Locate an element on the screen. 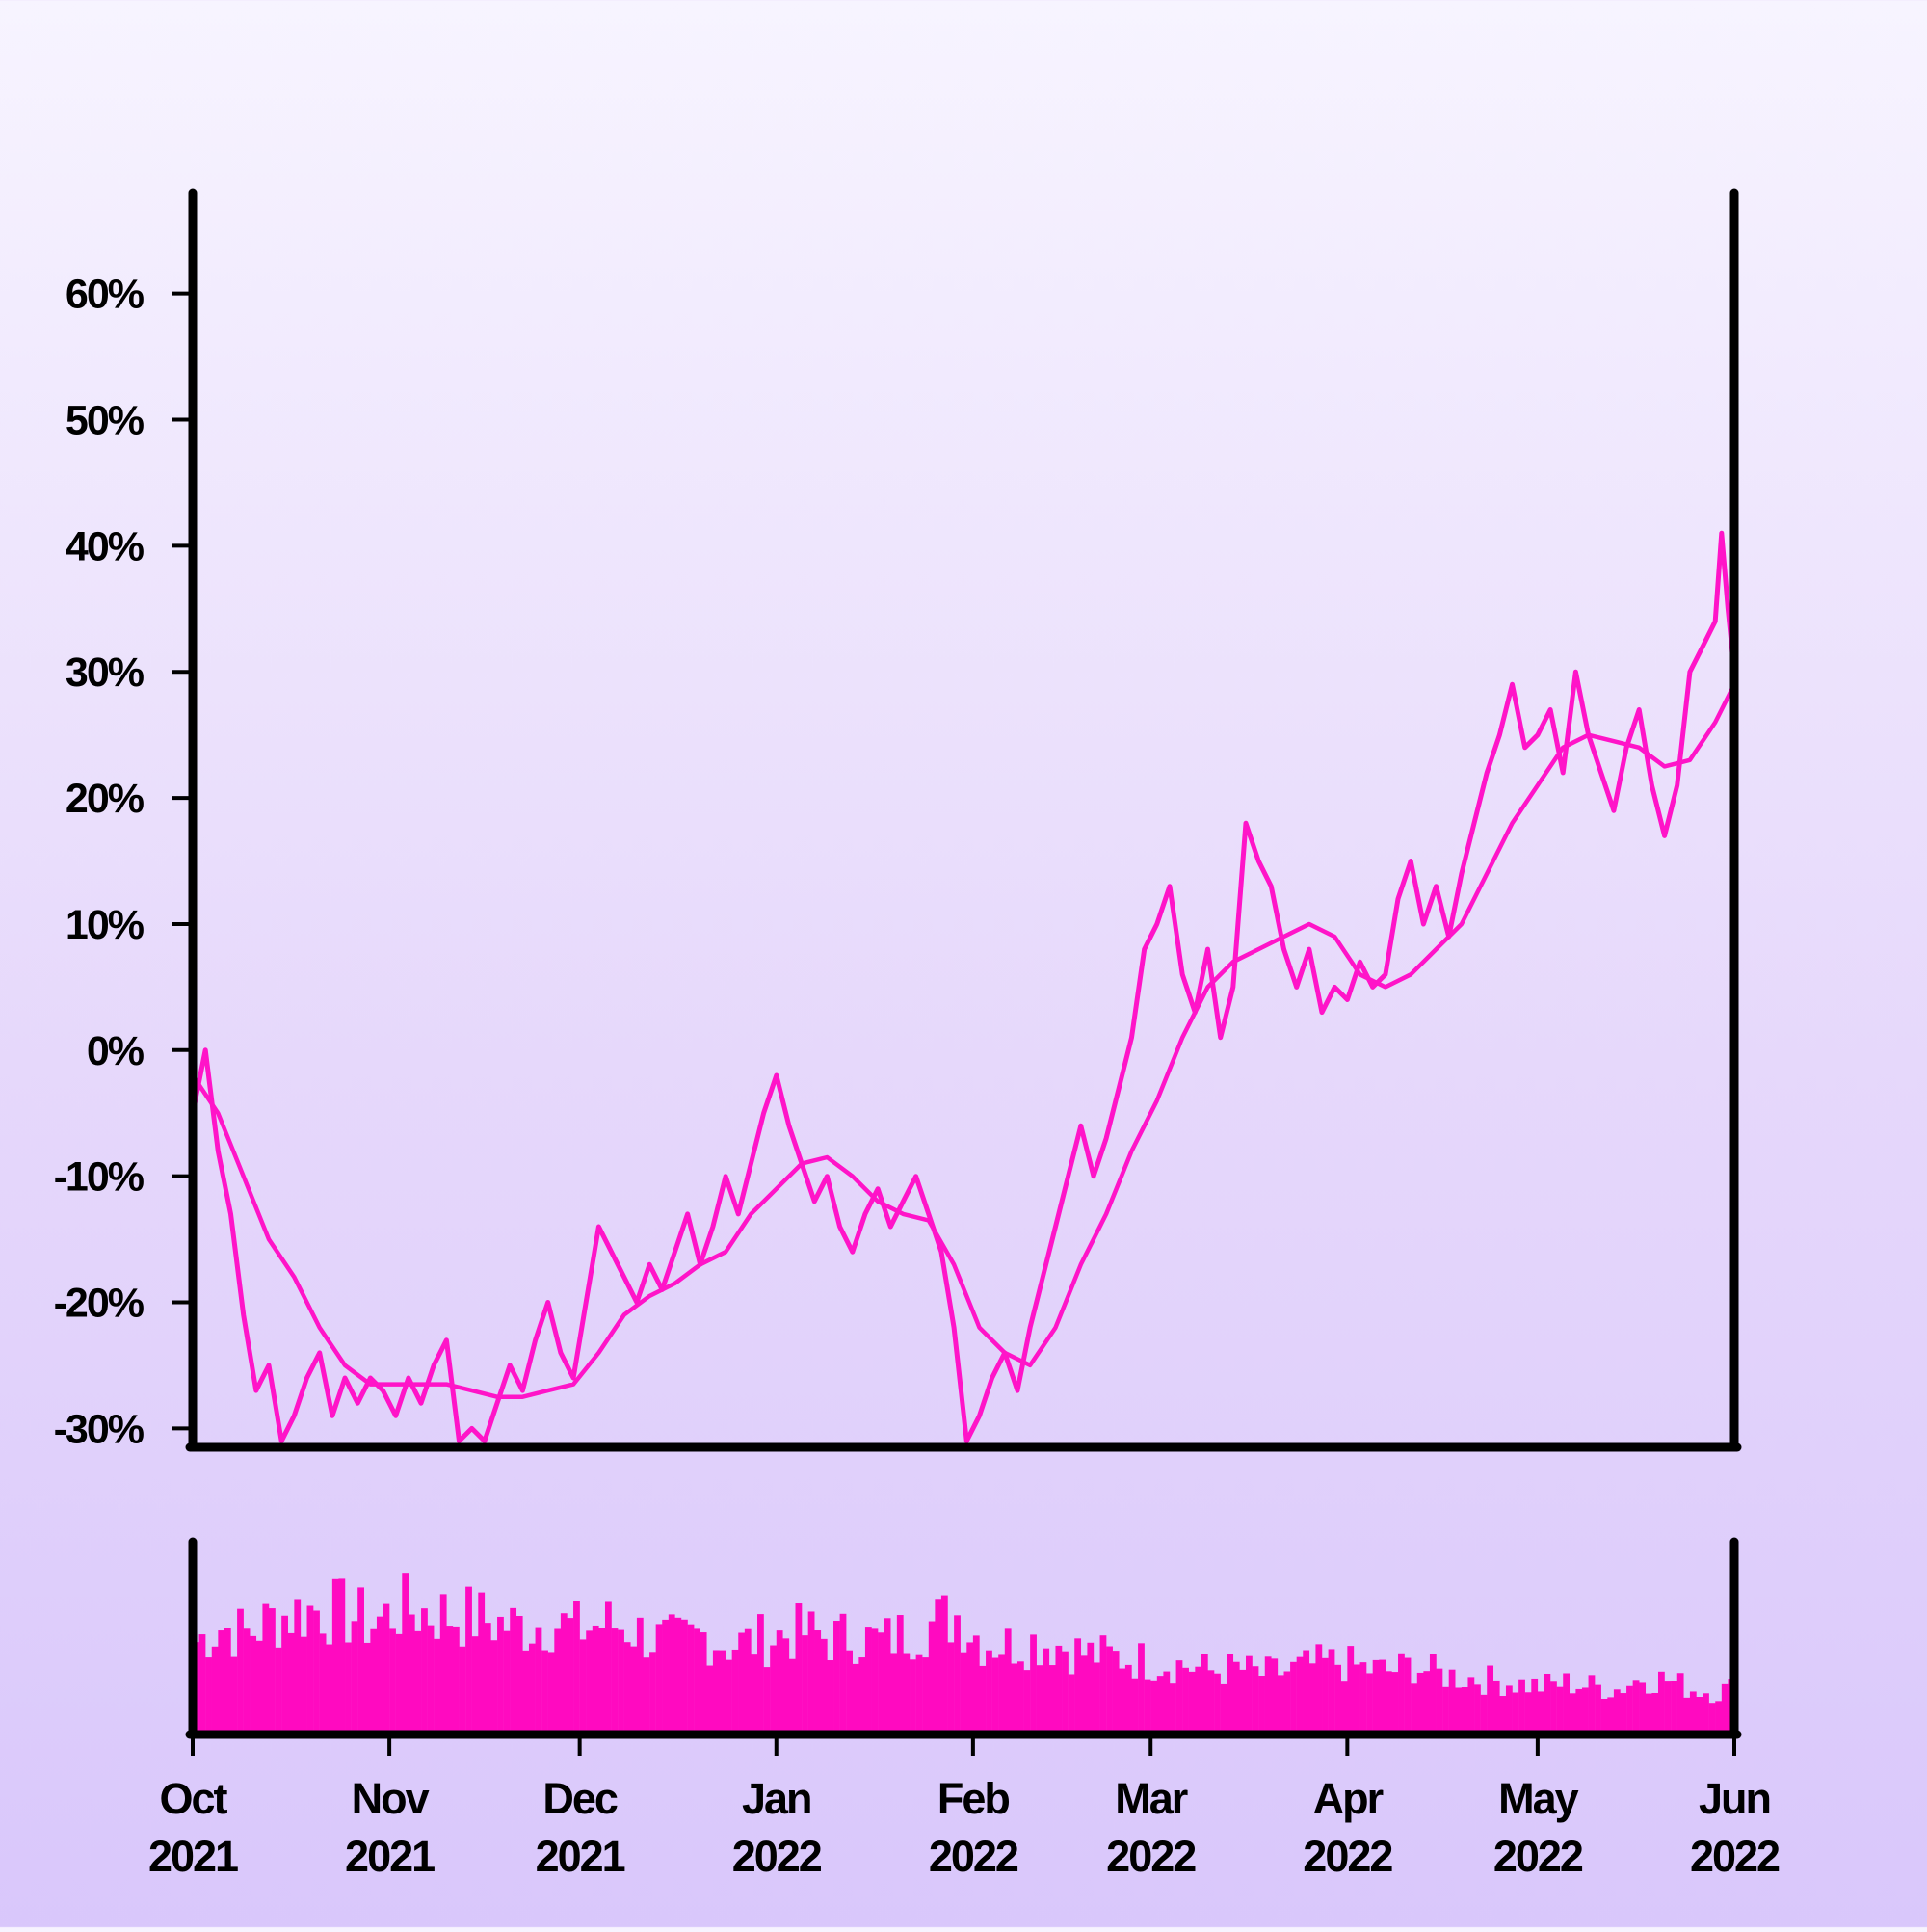  y-tick-label: 40% is located at coordinates (105, 546).